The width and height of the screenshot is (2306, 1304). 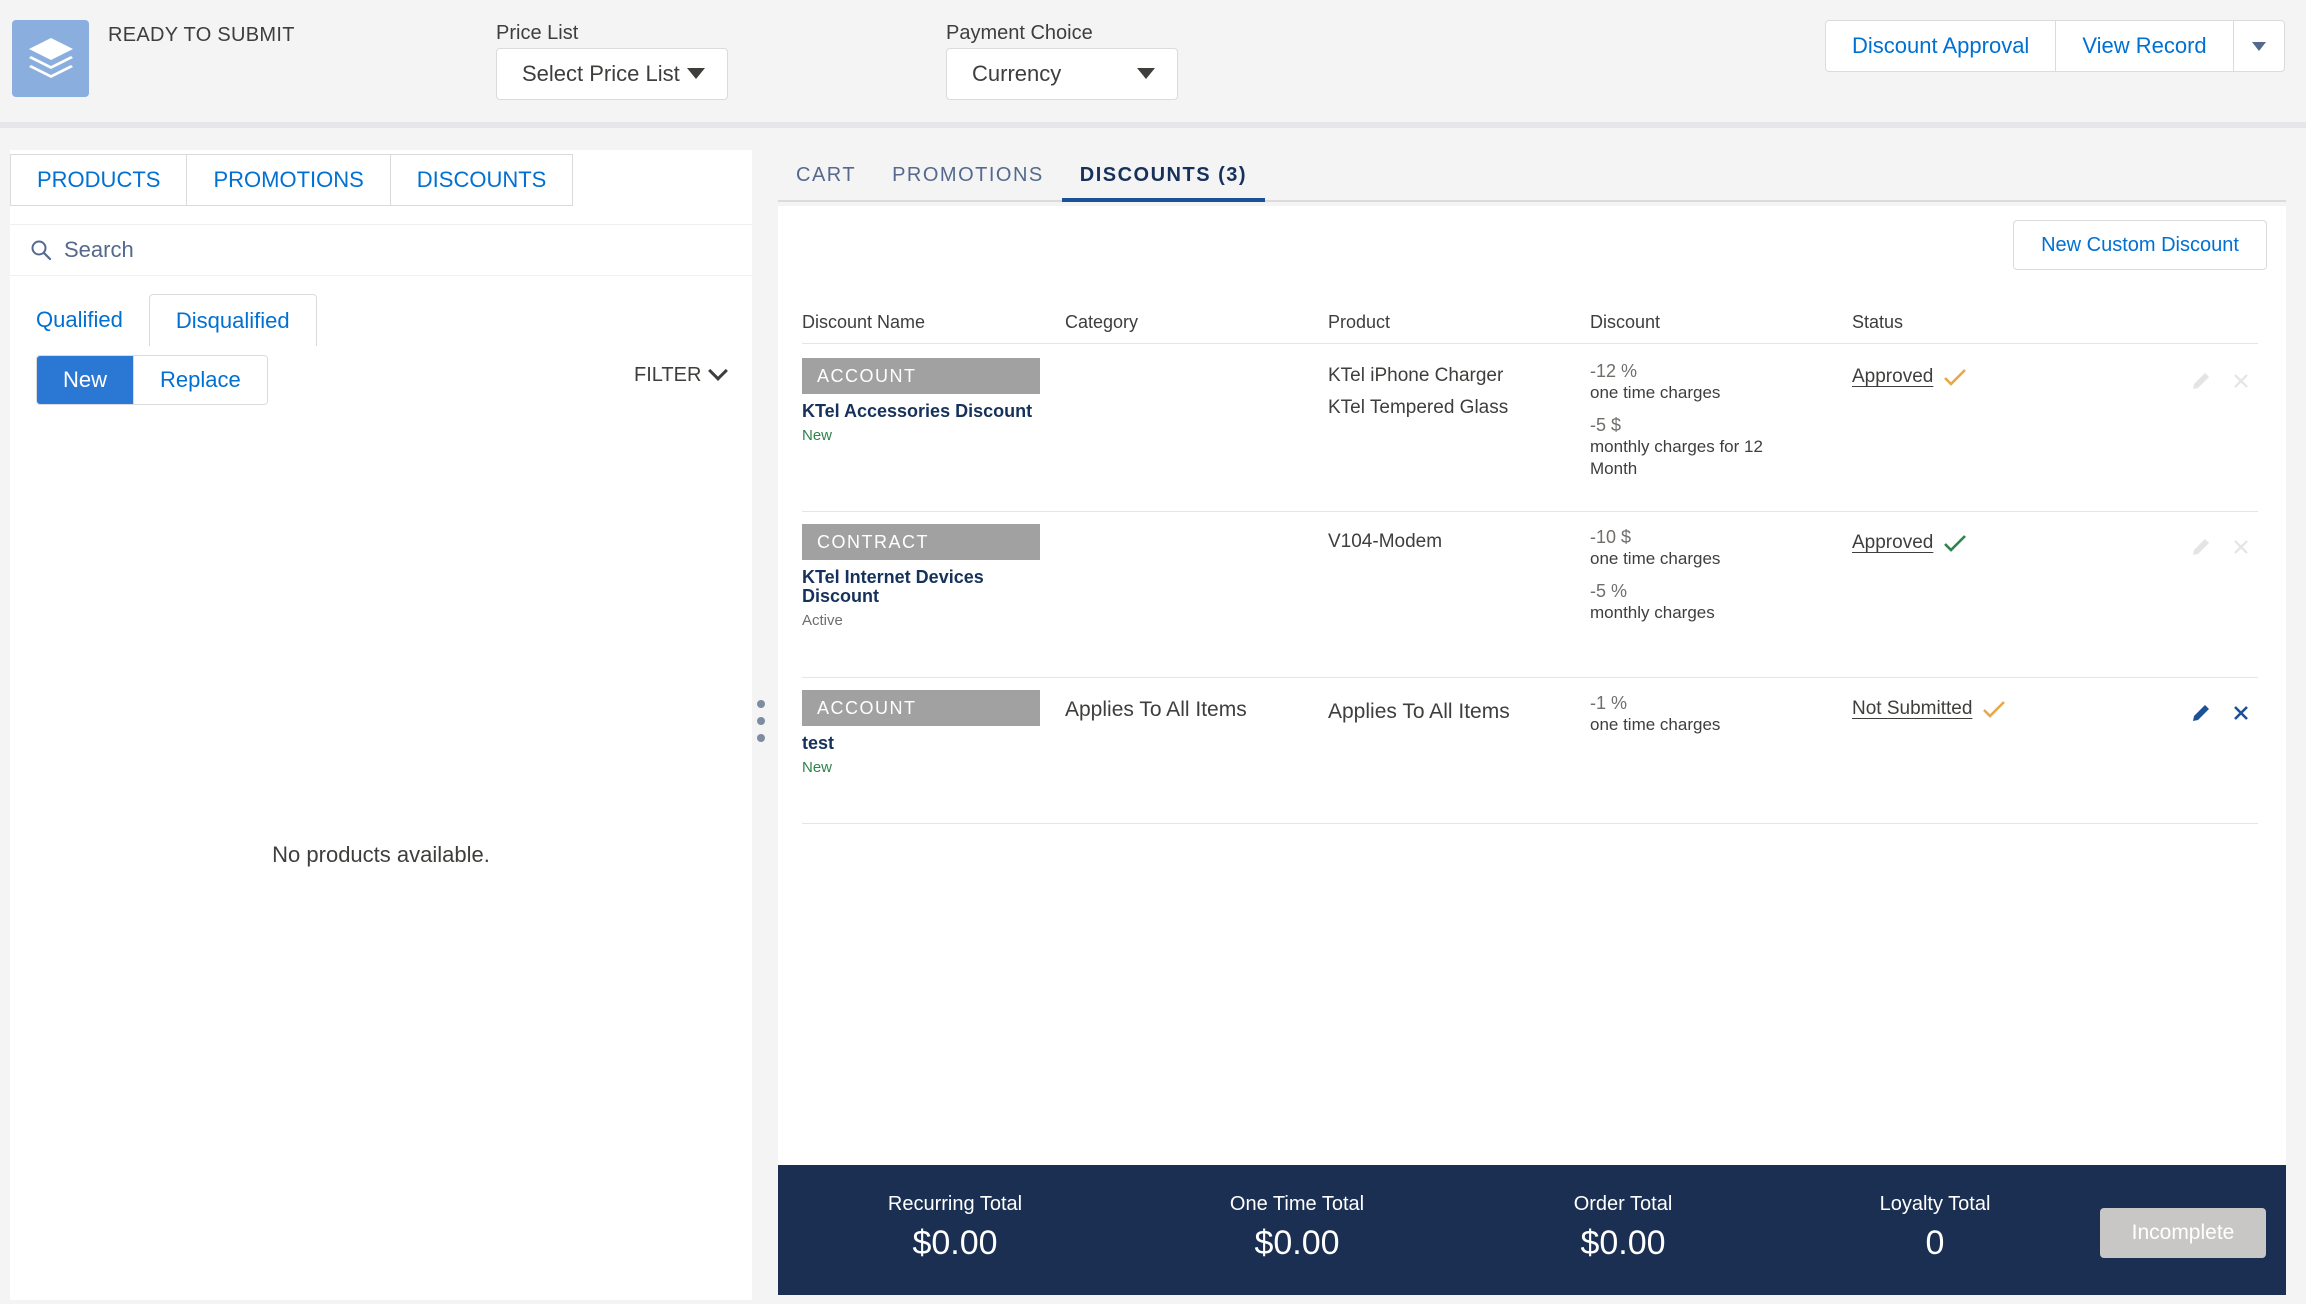 I want to click on tab-products: PRODUCTS, so click(x=99, y=180).